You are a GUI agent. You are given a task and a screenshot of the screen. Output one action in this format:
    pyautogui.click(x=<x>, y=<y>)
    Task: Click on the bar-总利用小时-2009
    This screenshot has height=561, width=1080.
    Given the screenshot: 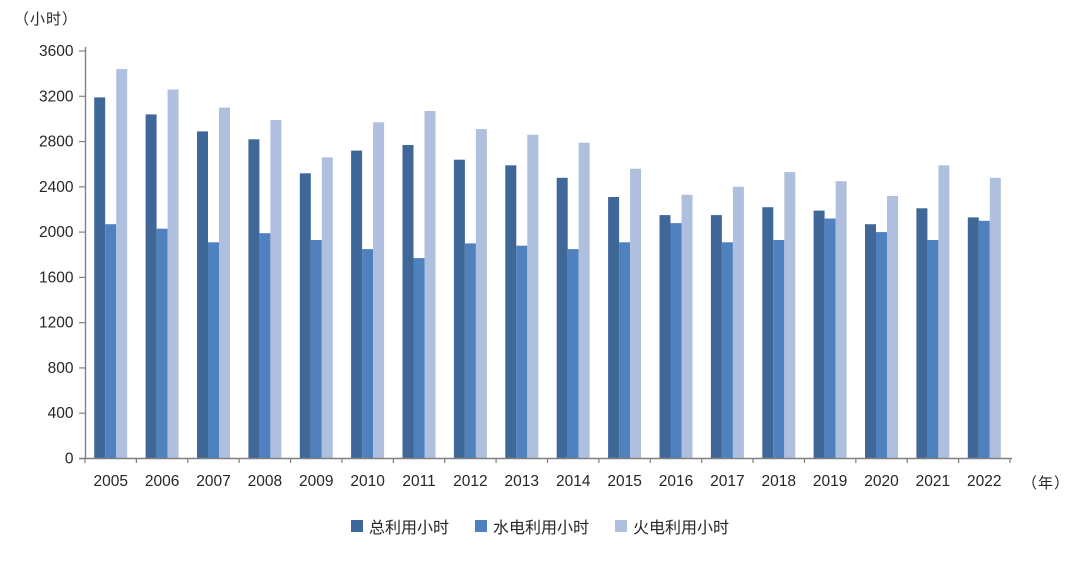 What is the action you would take?
    pyautogui.click(x=305, y=316)
    